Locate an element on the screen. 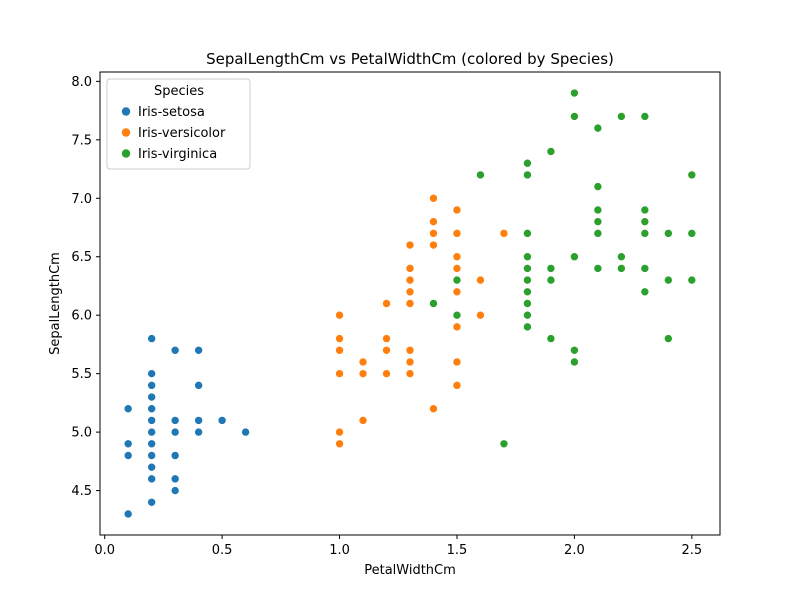 This screenshot has width=800, height=600. y-tick-label: 5.5 is located at coordinates (81, 374).